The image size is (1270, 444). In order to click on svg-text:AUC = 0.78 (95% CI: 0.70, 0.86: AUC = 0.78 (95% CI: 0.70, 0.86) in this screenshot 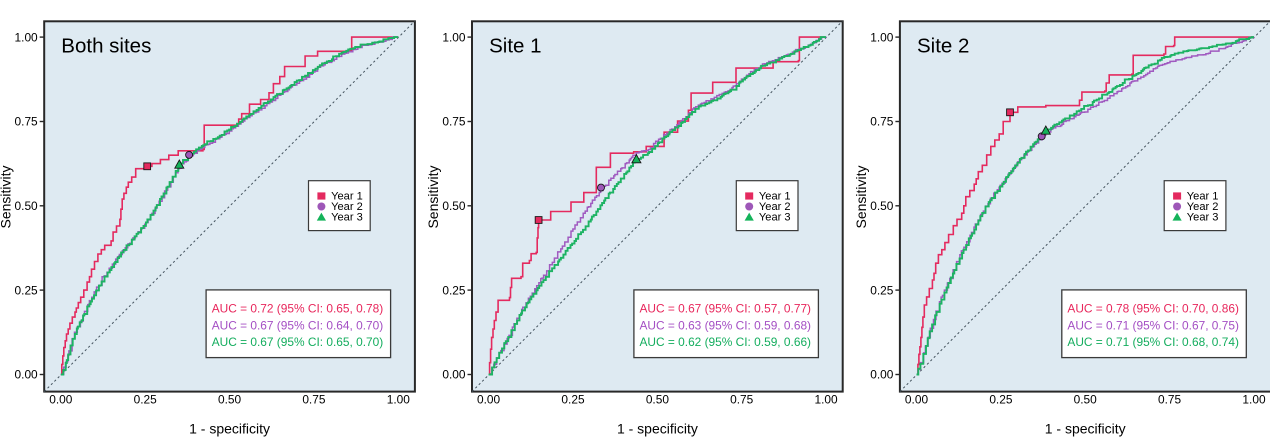, I will do `click(1153, 308)`.